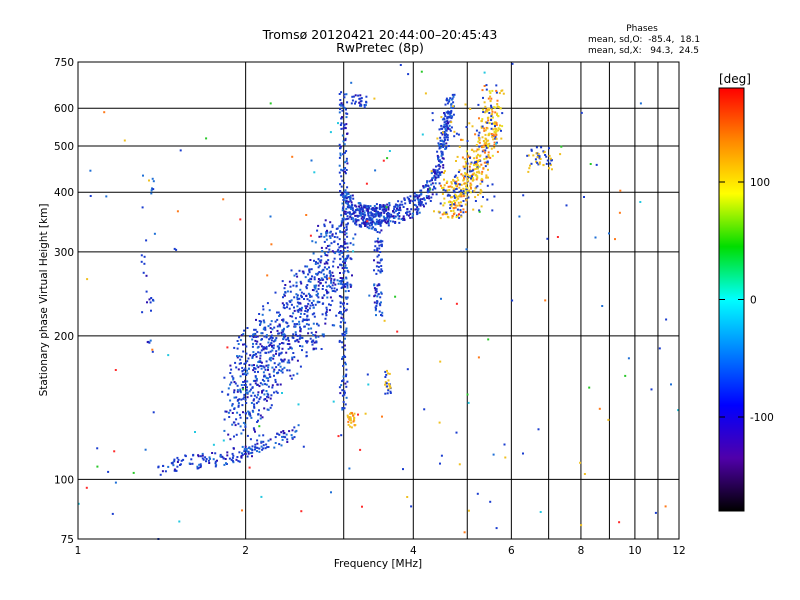  I want to click on x-tick-label: 6, so click(511, 551).